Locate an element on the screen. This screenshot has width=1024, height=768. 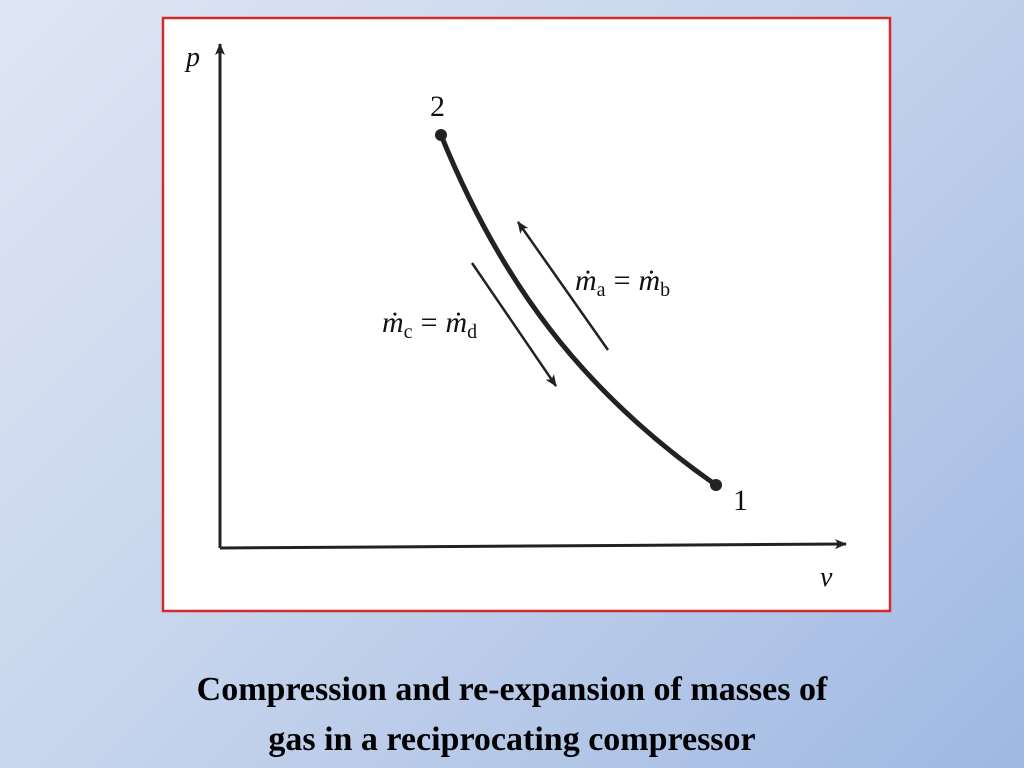
point-label: 2 is located at coordinates (437, 106).